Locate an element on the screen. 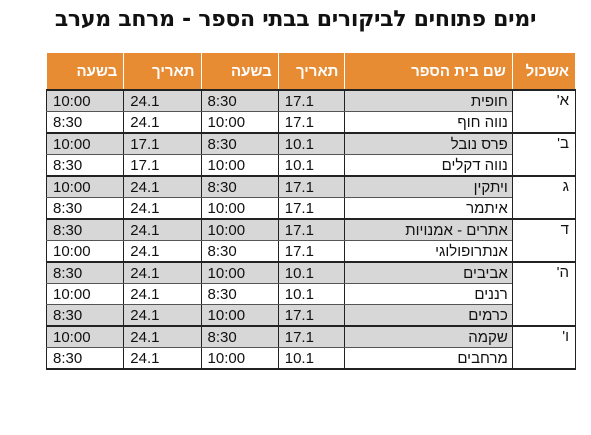 The height and width of the screenshot is (435, 591). school-name-cell: אביבים is located at coordinates (428, 273).